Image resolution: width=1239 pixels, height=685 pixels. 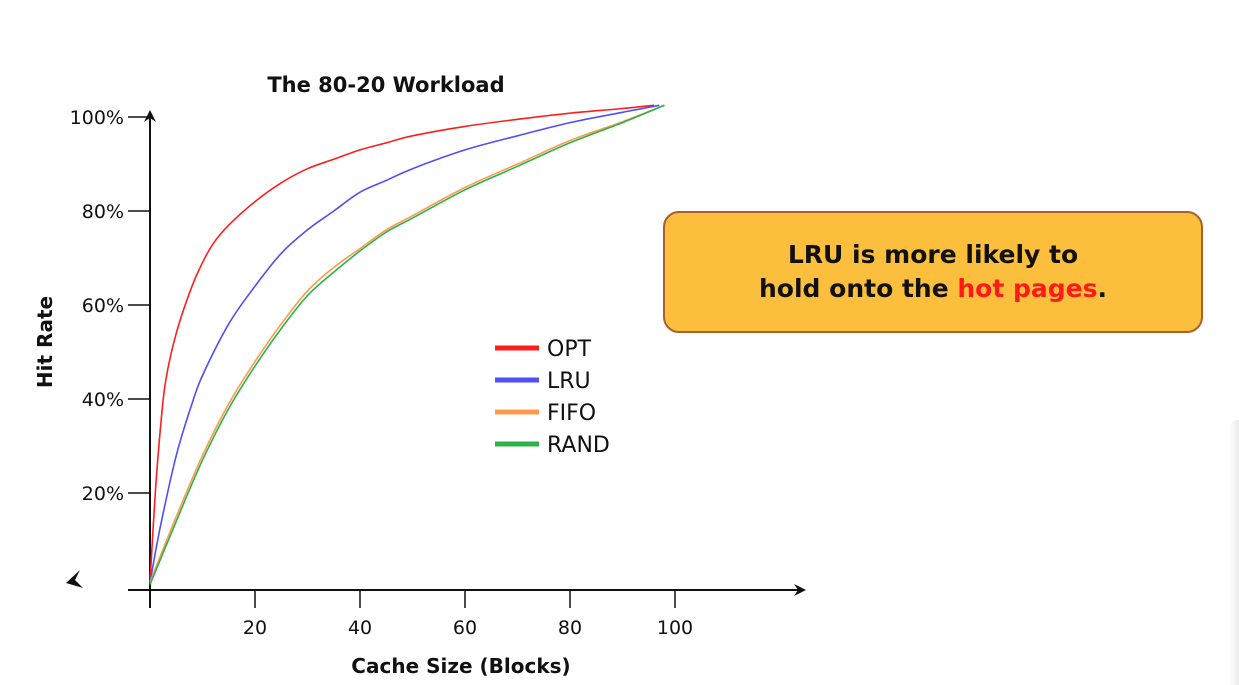 What do you see at coordinates (103, 494) in the screenshot?
I see `y-tick-label: 20%` at bounding box center [103, 494].